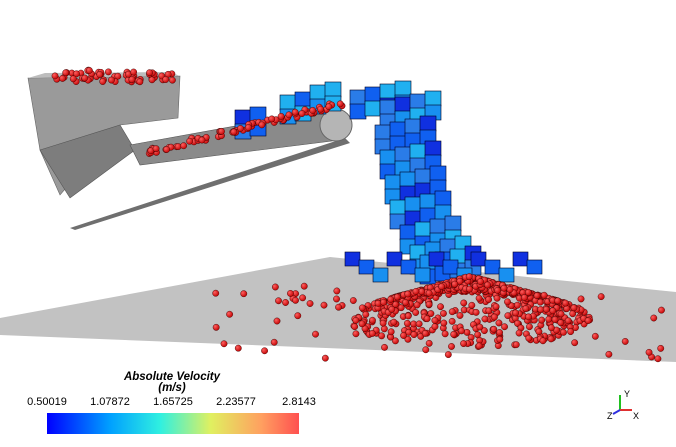 This screenshot has width=676, height=447. Describe the element at coordinates (623, 405) in the screenshot. I see `axes-triad: Y Z X` at that location.